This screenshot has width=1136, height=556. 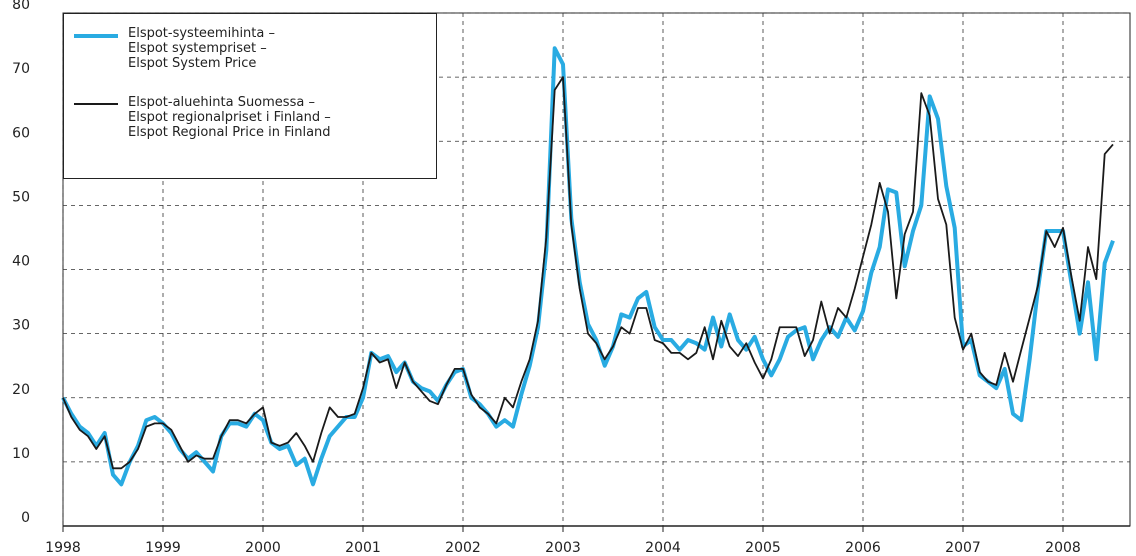 I want to click on y-tick-label: 80, so click(x=21, y=6).